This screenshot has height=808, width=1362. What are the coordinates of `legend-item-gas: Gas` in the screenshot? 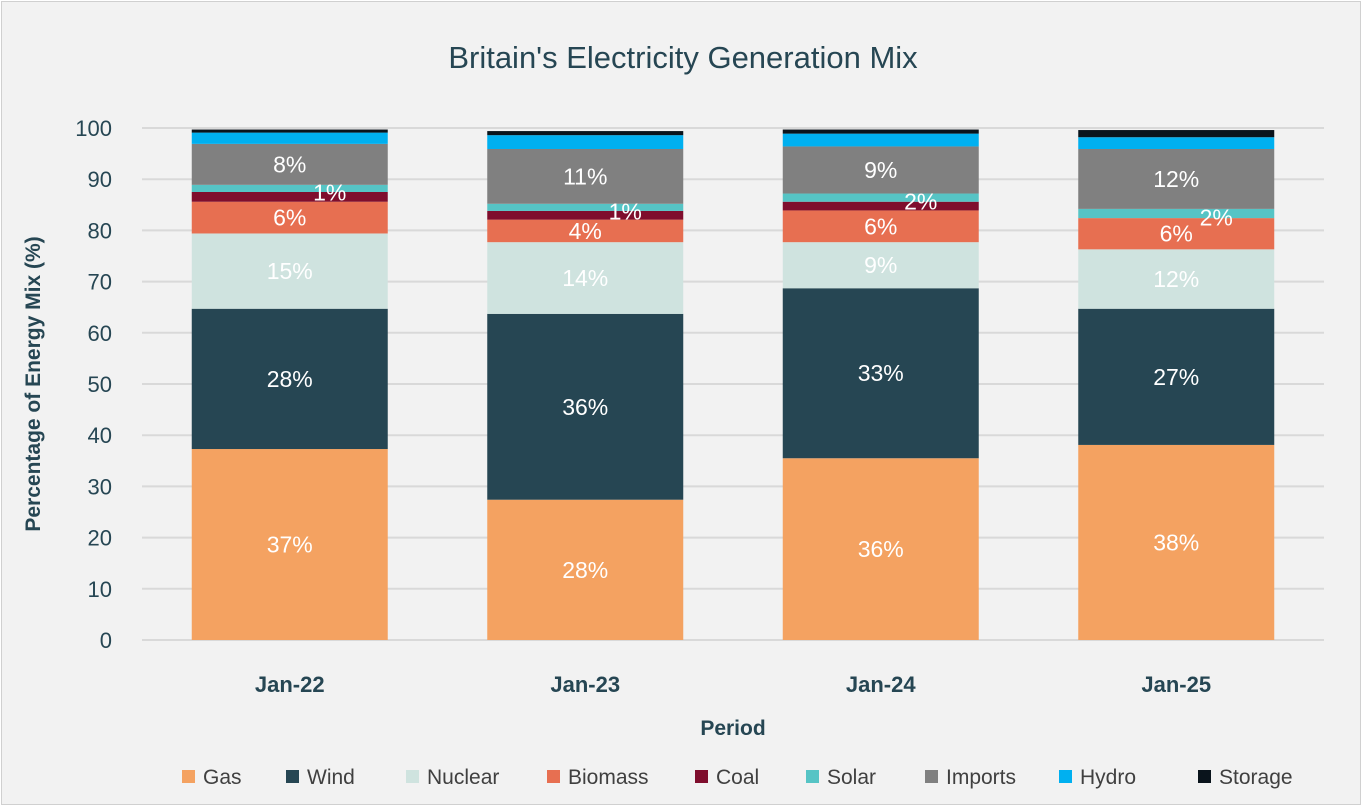 It's located at (212, 777).